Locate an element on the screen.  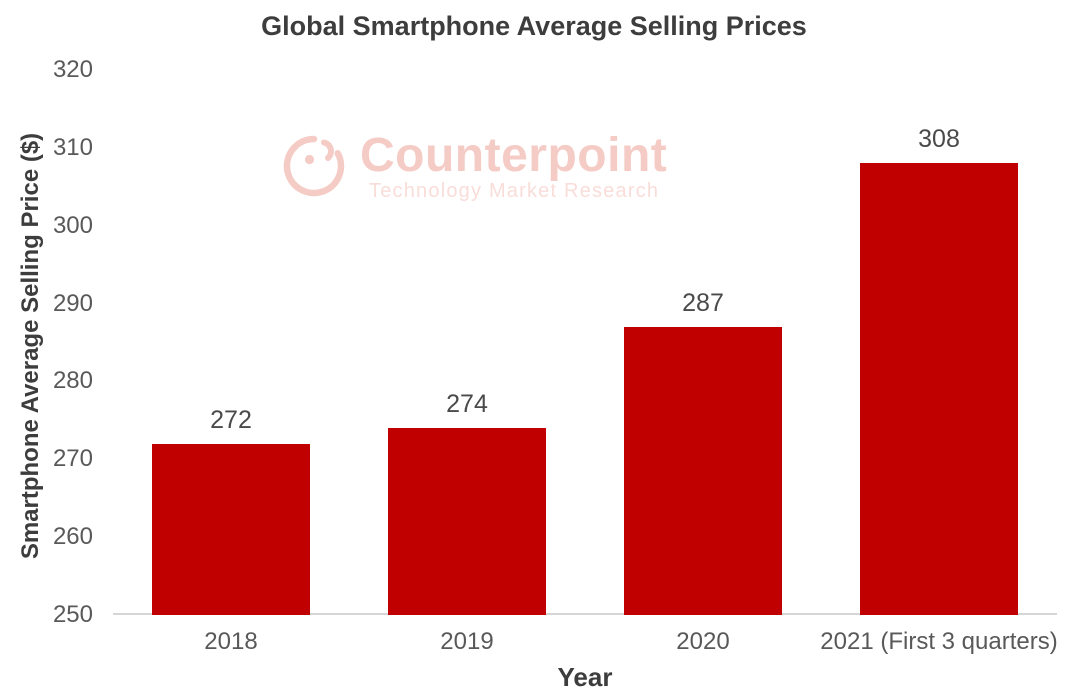
y-tick-label: 270 is located at coordinates (72, 459).